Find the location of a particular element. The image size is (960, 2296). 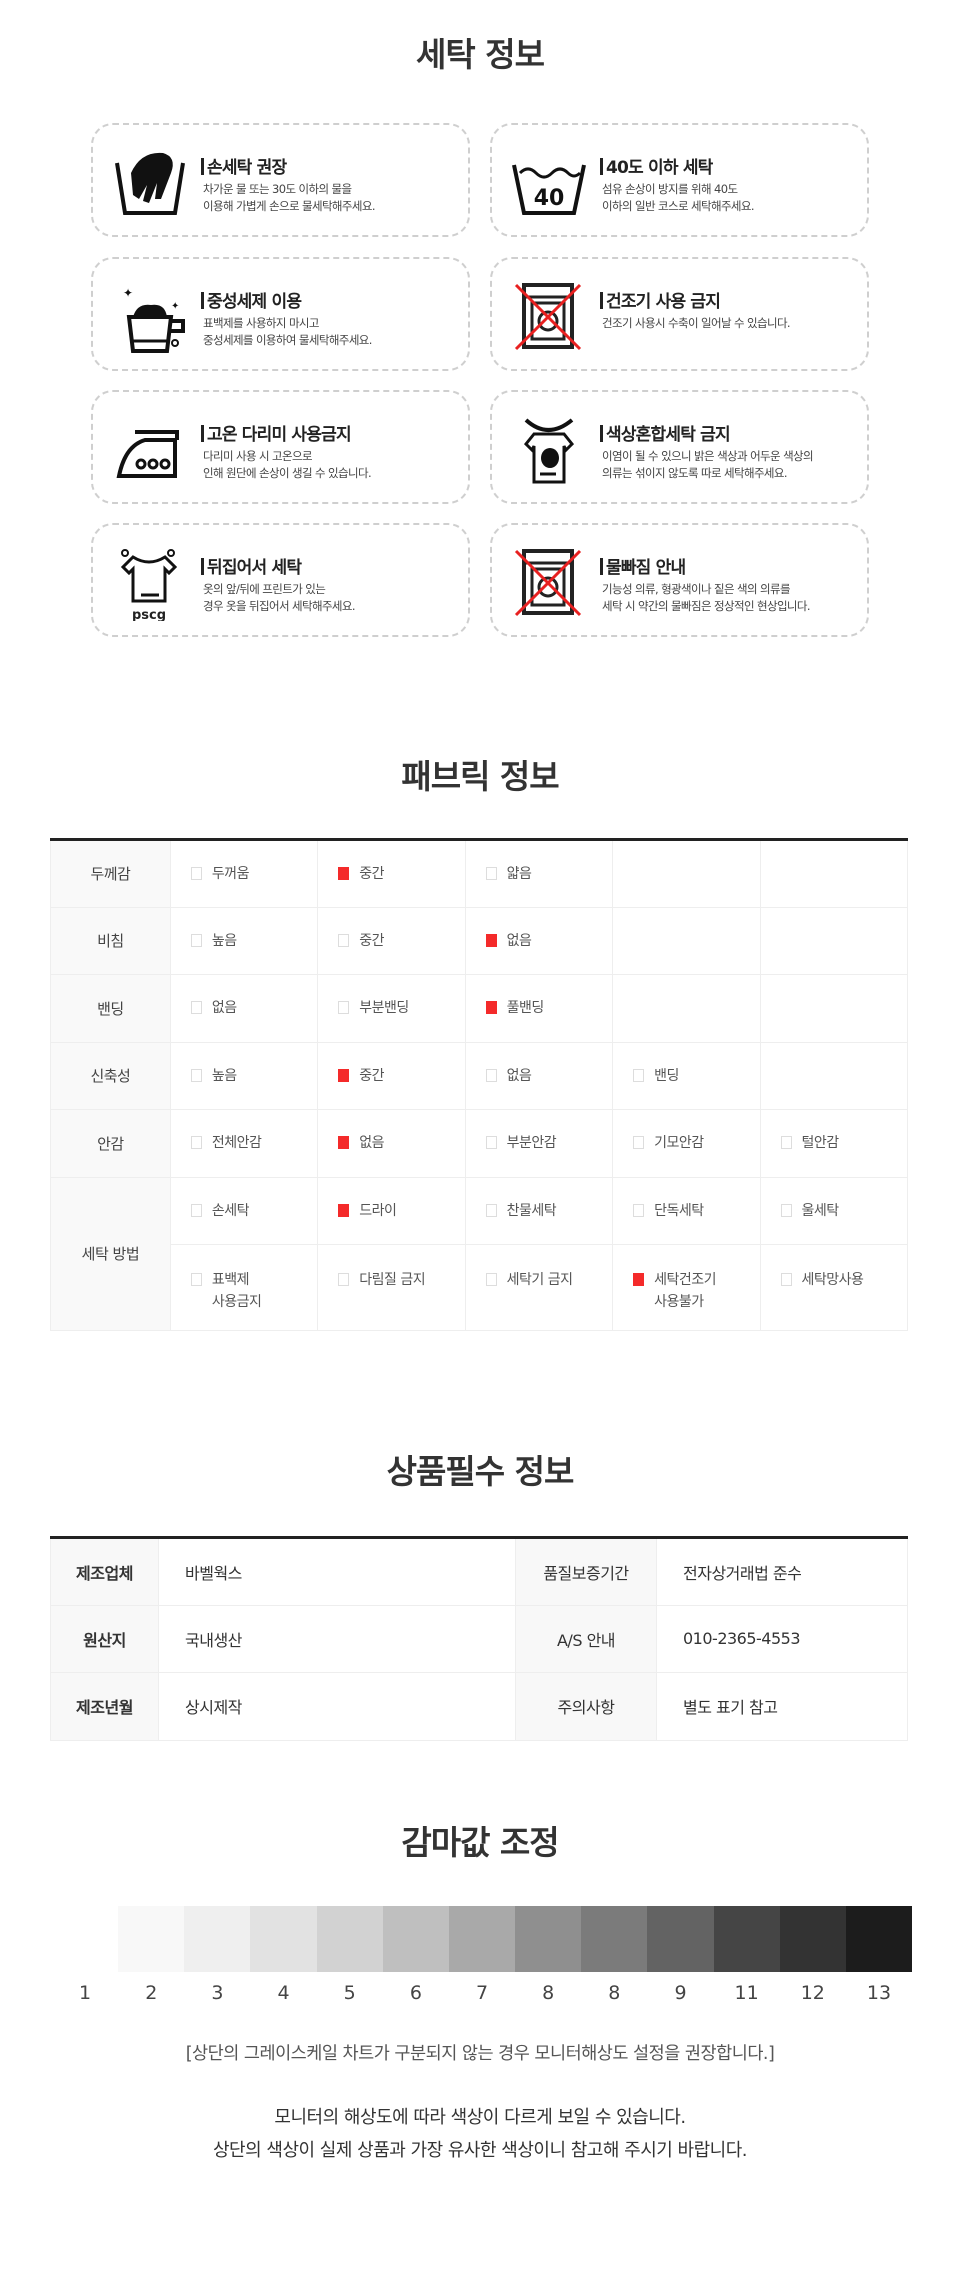

fabric-option: 손세탁 is located at coordinates (244, 1210).